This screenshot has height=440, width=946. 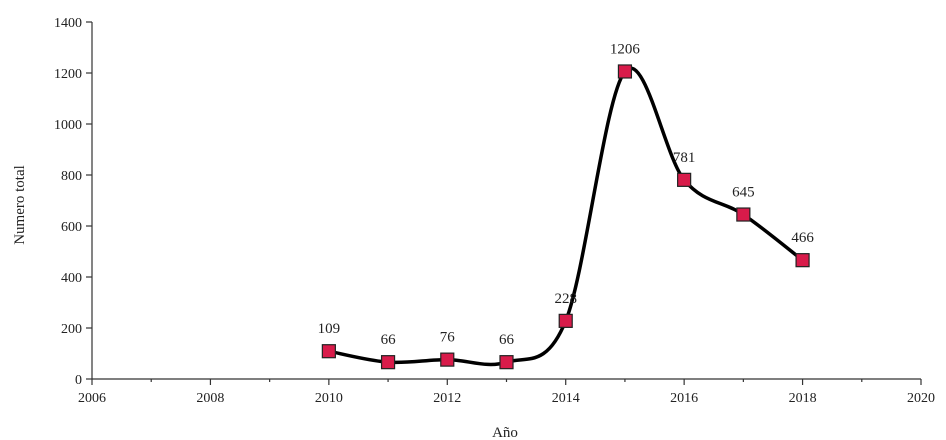 What do you see at coordinates (448, 338) in the screenshot?
I see `data-label: 76` at bounding box center [448, 338].